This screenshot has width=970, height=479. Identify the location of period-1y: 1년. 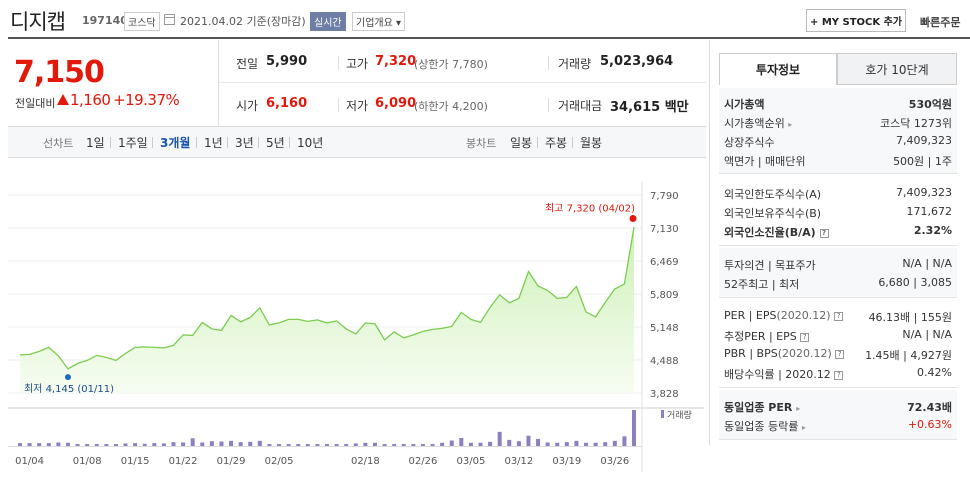
(213, 143).